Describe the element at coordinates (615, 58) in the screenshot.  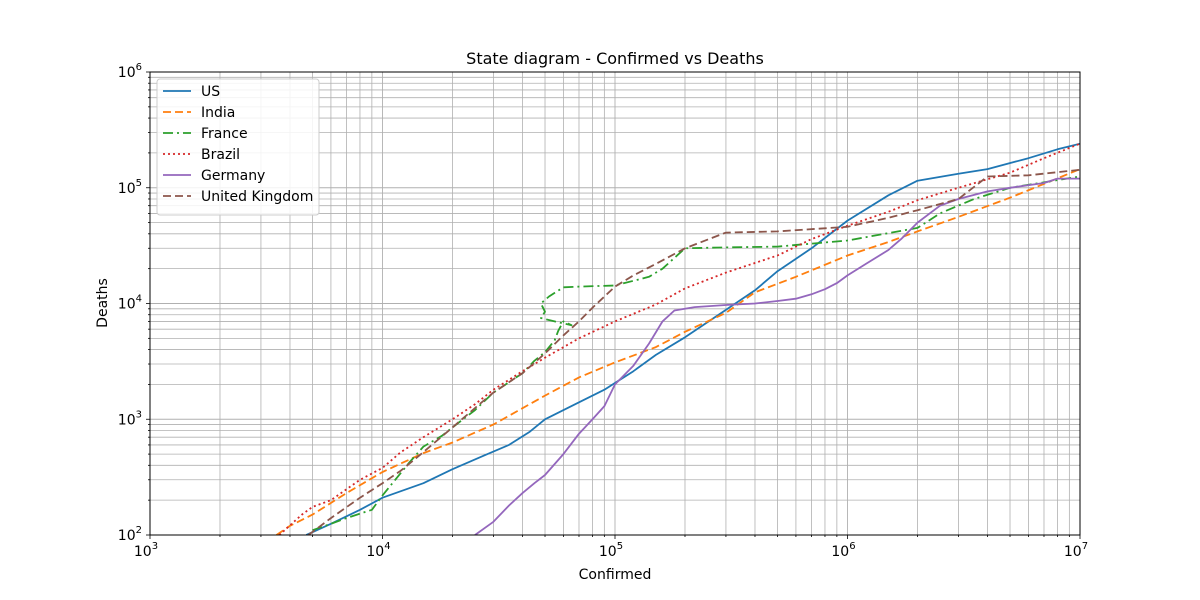
I see `chart-title: State diagram - Confirmed vs Deaths` at that location.